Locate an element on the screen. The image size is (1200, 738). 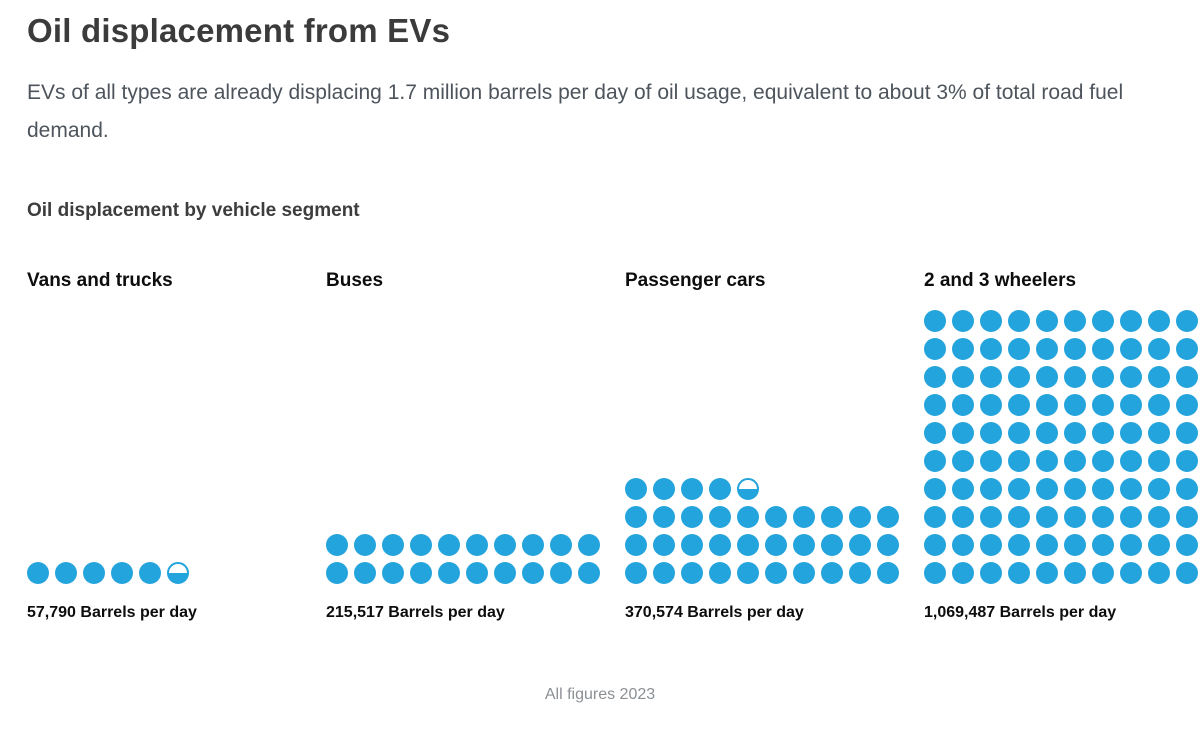
segment-value-label: 1,069,487 Barrels per day is located at coordinates (1020, 612).